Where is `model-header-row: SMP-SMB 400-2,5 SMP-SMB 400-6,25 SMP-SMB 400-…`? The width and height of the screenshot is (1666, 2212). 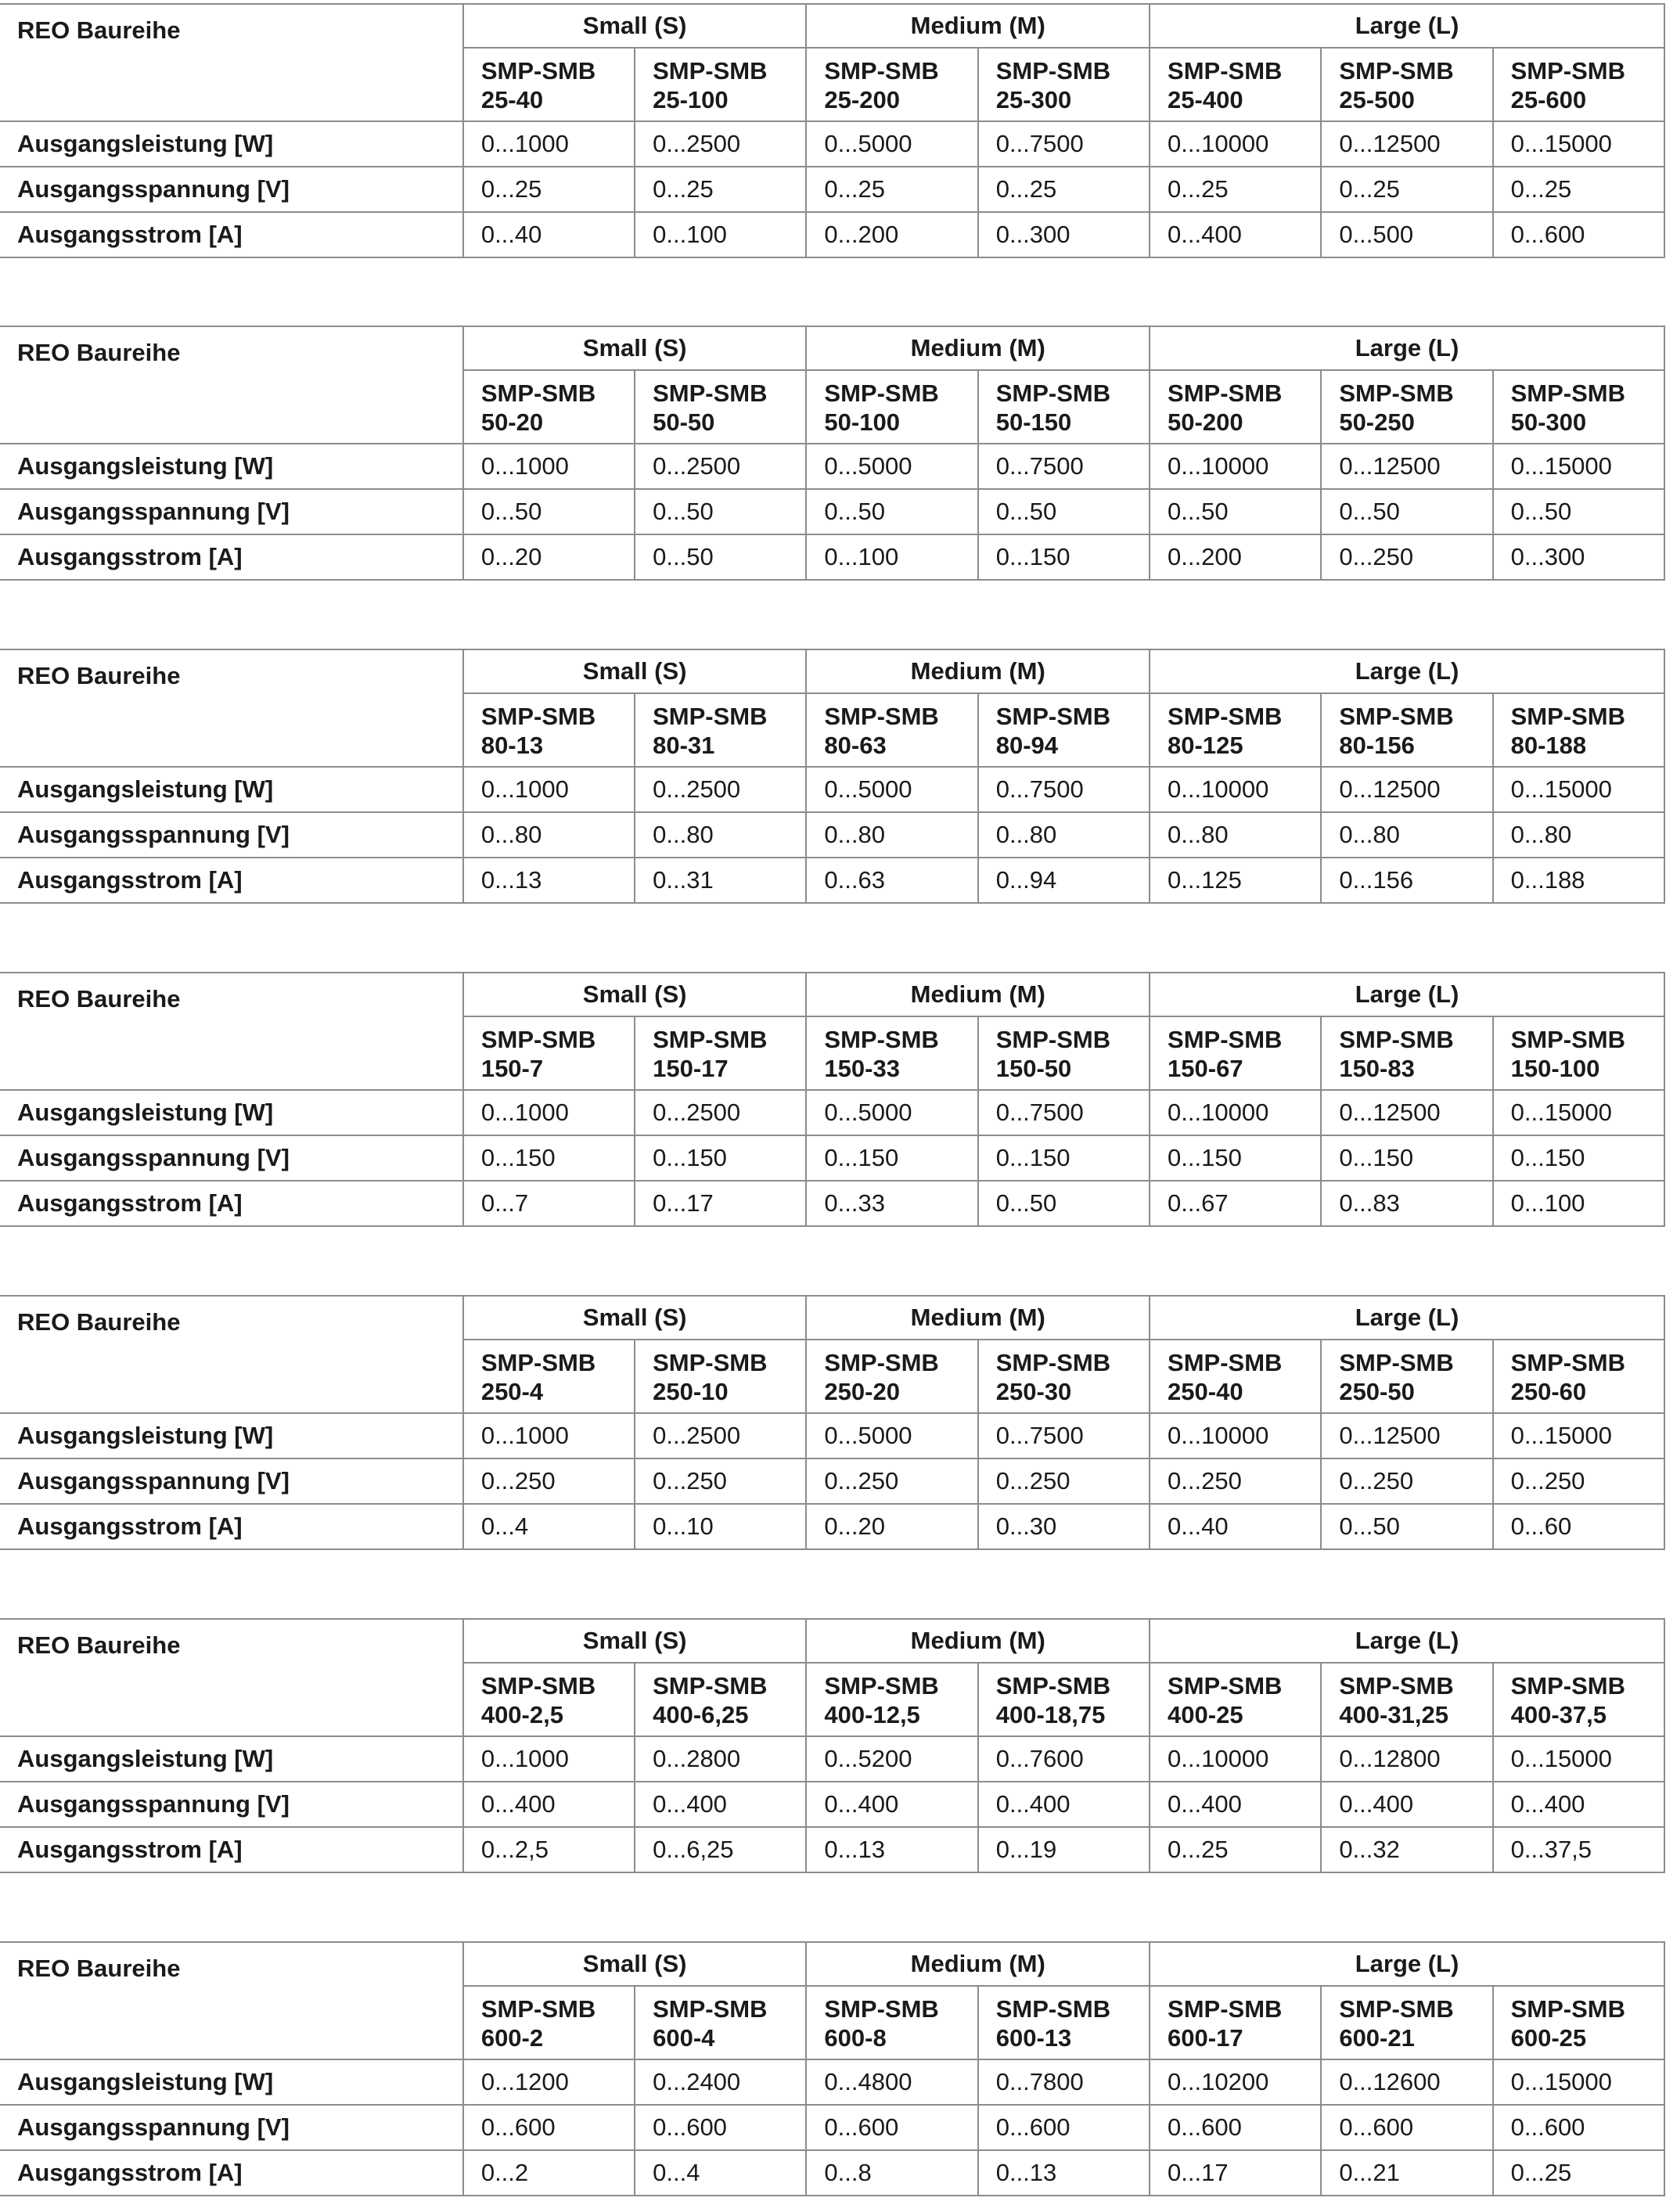 model-header-row: SMP-SMB 400-2,5 SMP-SMB 400-6,25 SMP-SMB 400-… is located at coordinates (833, 1699).